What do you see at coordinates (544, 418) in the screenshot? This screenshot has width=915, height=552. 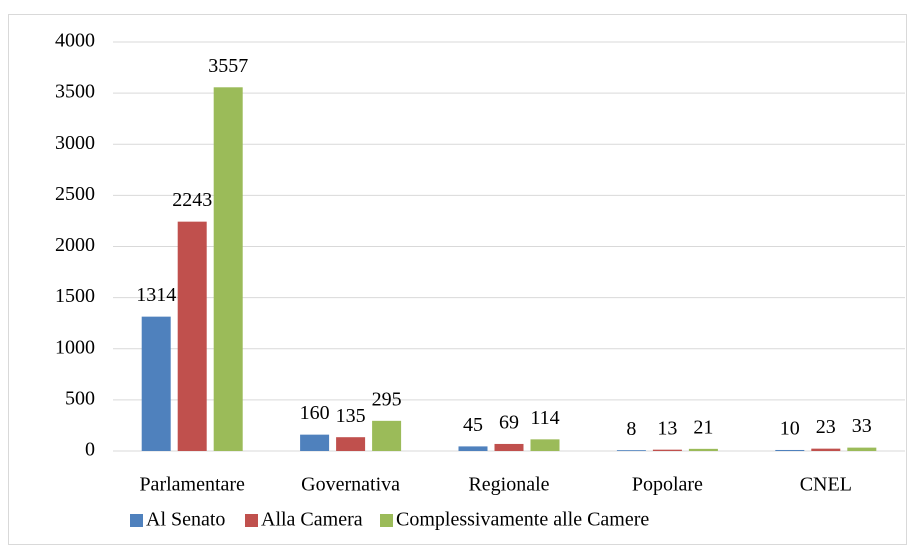 I see `data-label: 114` at bounding box center [544, 418].